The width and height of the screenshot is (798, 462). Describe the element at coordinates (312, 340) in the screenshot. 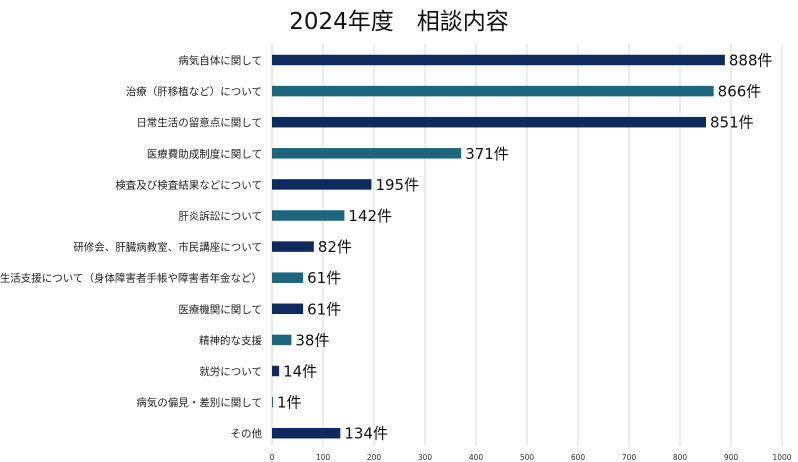

I see `data-label: 38件` at that location.